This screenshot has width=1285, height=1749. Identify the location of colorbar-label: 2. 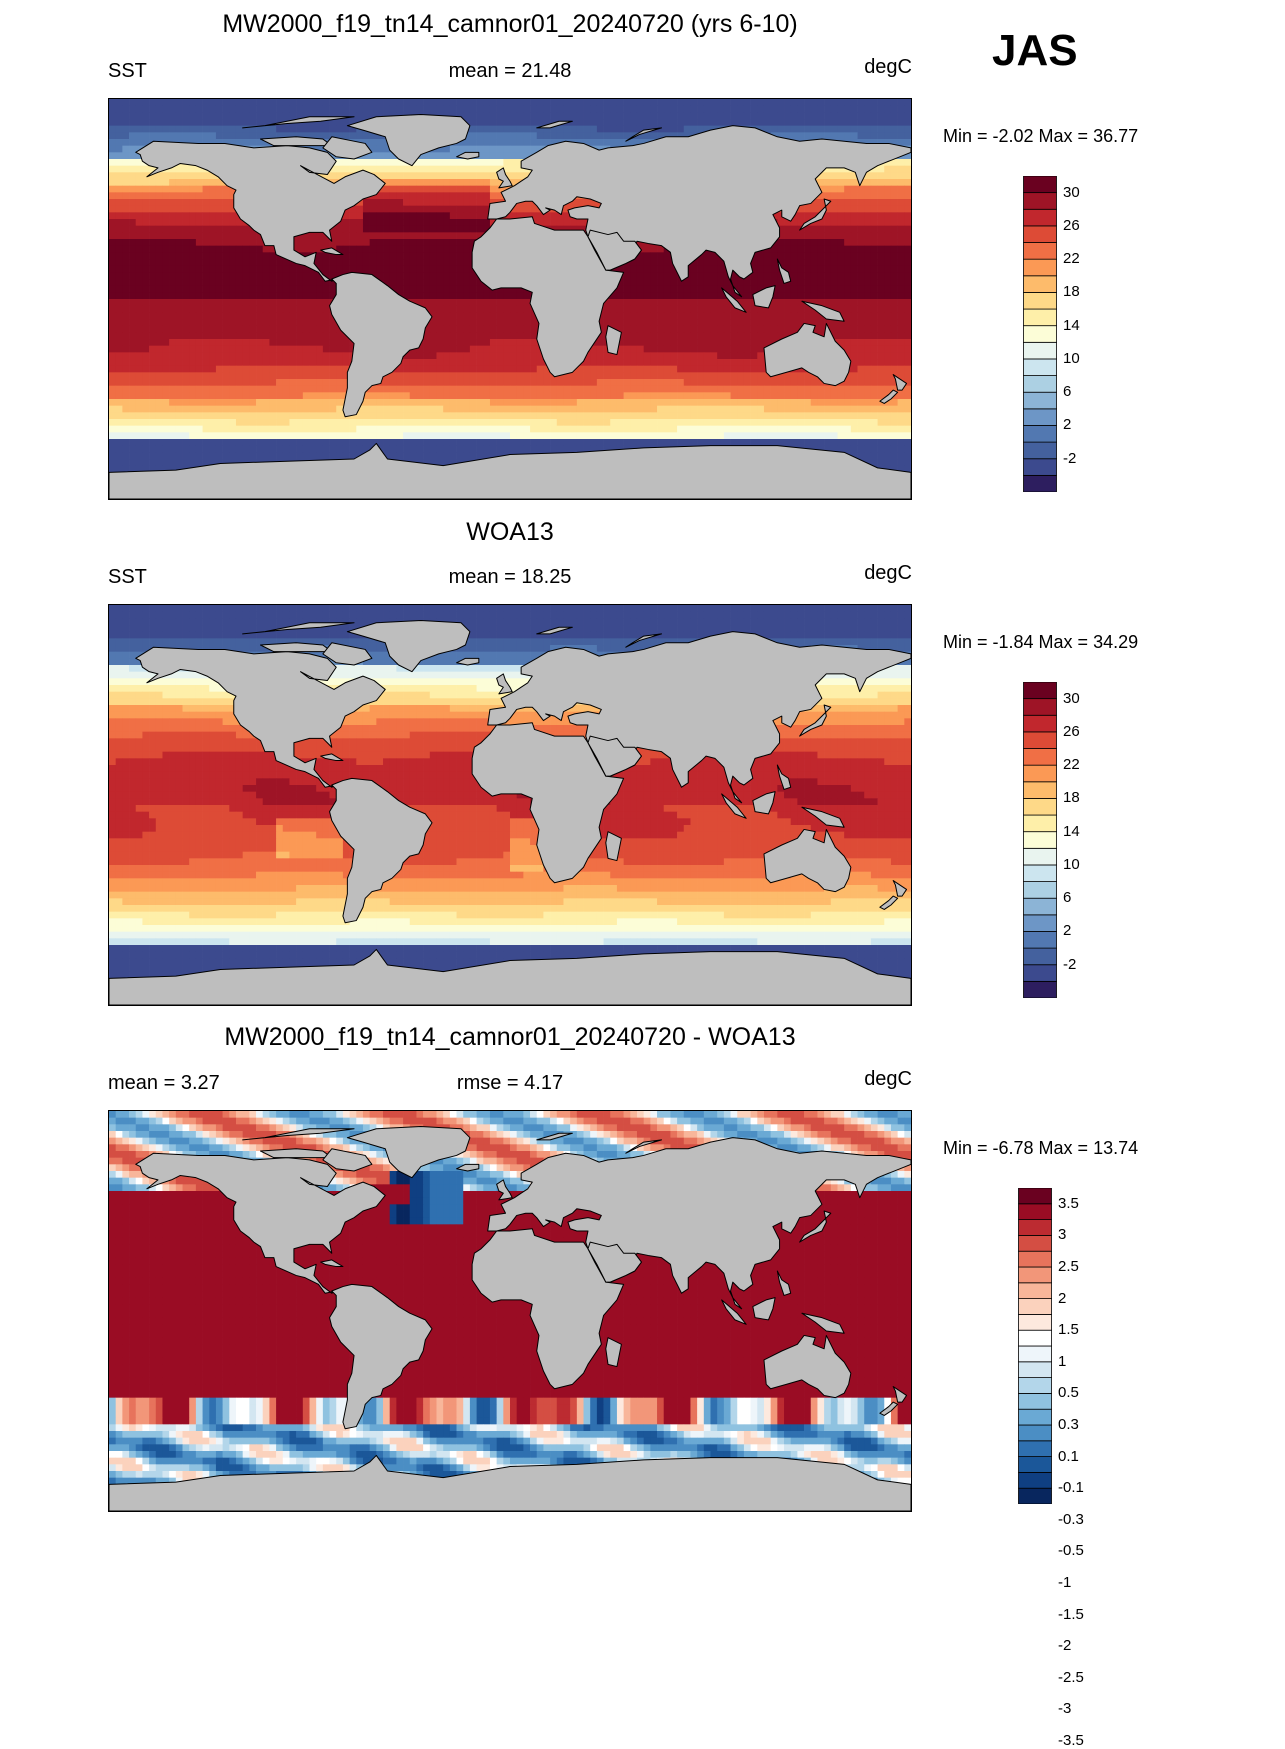
(1067, 424).